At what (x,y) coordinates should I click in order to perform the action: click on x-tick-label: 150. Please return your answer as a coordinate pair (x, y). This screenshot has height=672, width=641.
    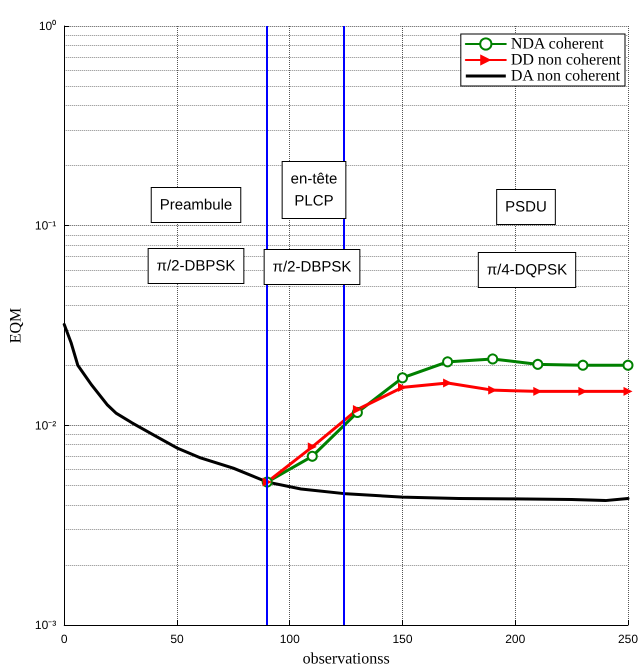
    Looking at the image, I should click on (402, 639).